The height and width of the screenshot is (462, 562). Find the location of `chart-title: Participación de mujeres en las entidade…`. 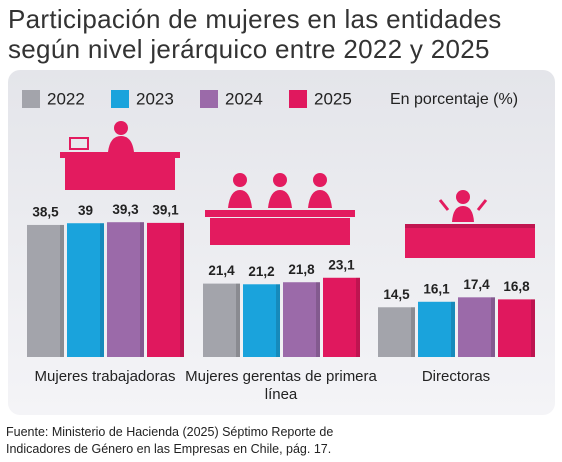

chart-title: Participación de mujeres en las entidade… is located at coordinates (255, 34).